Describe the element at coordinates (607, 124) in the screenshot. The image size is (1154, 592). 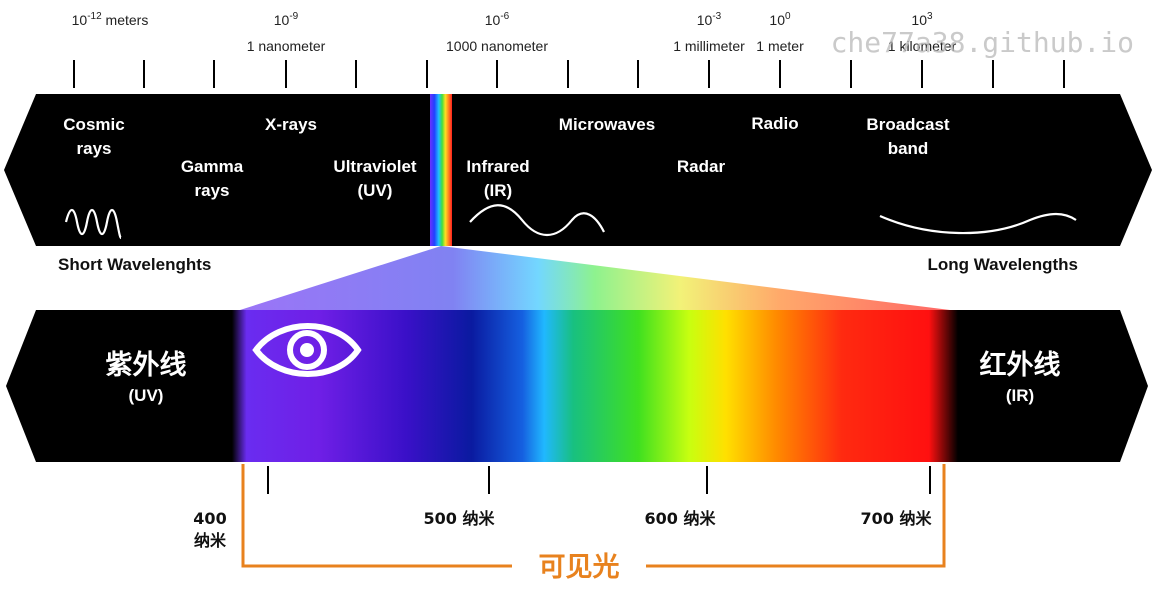
I see `band-label-microwaves: Microwaves` at that location.